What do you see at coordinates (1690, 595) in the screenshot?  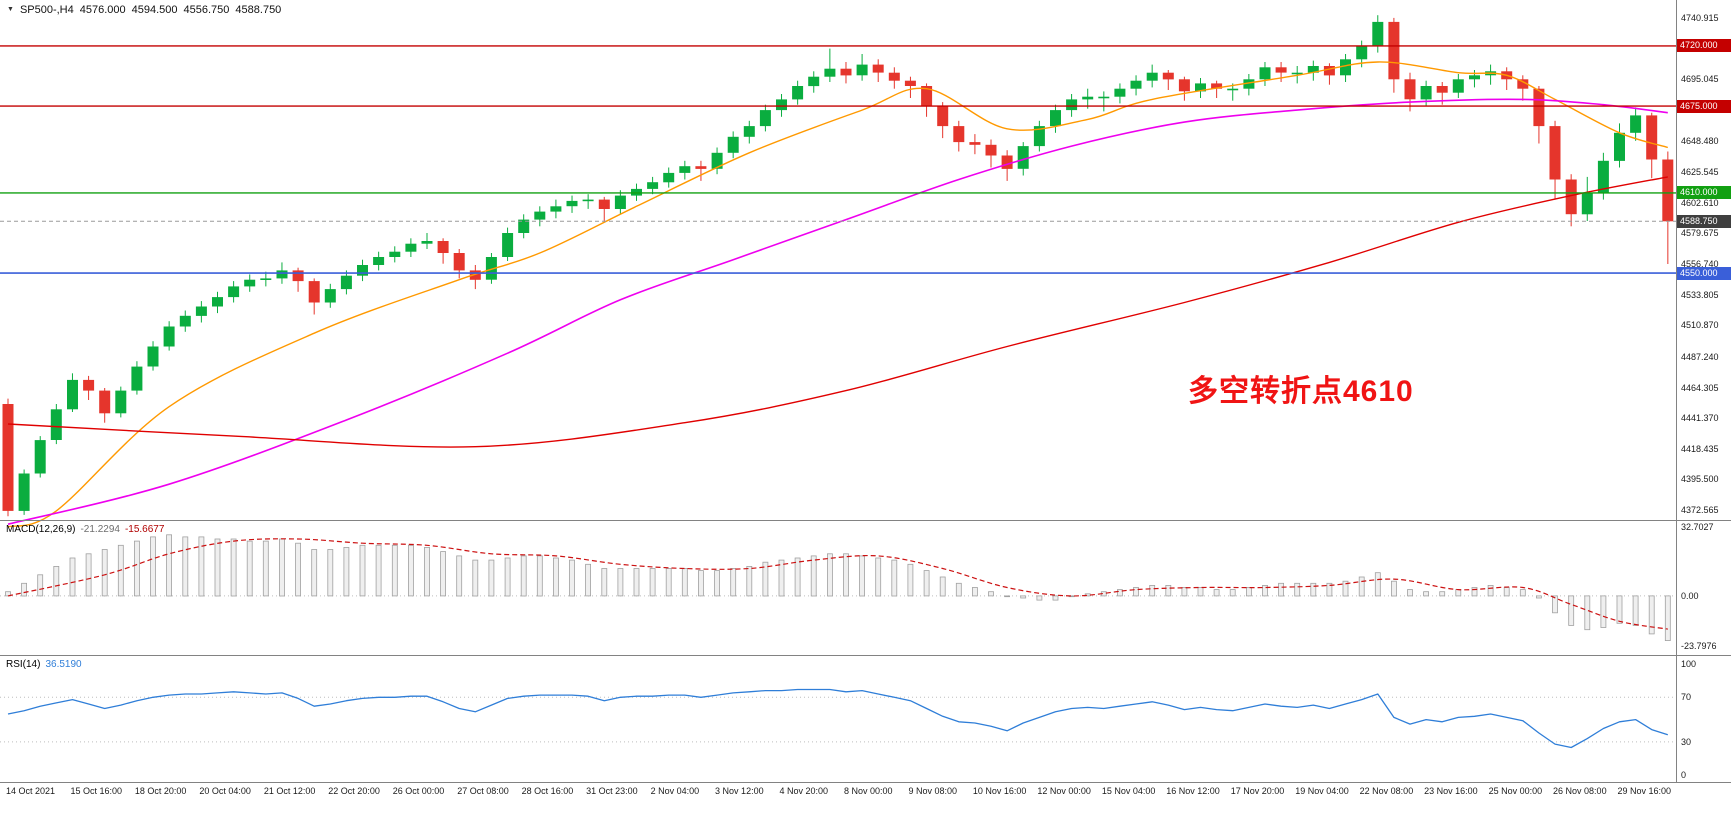 I see `macd-axis-label: 0.00` at bounding box center [1690, 595].